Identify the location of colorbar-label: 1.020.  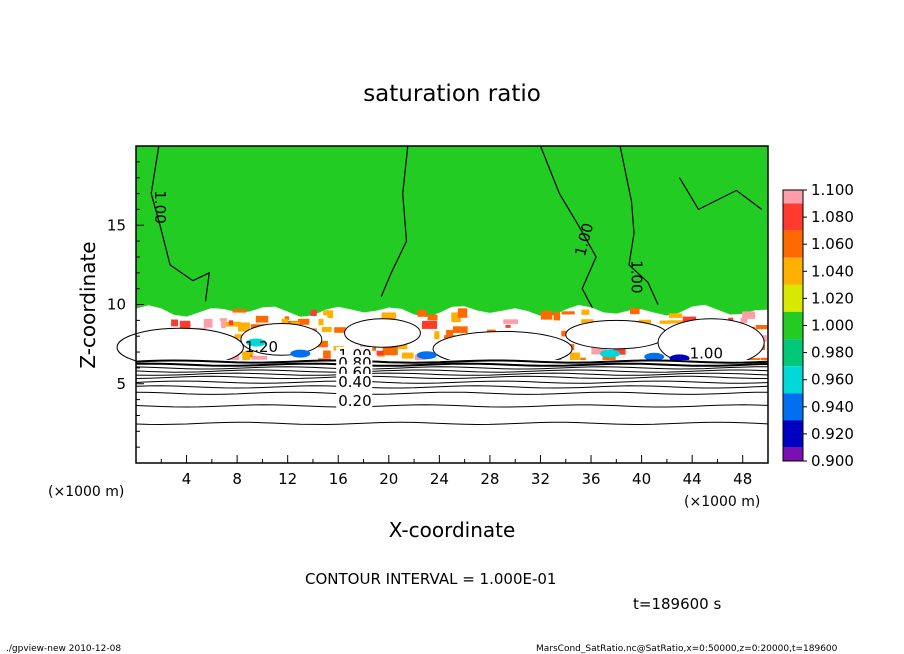
(832, 298).